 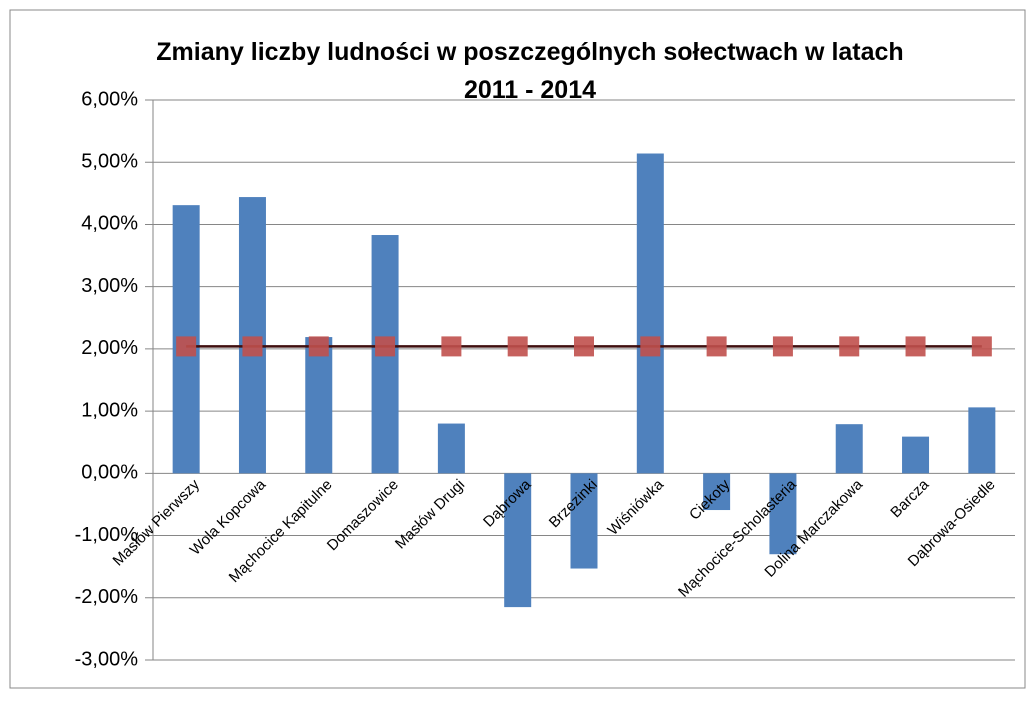 I want to click on y-tick-label: 4,00%, so click(x=109, y=224).